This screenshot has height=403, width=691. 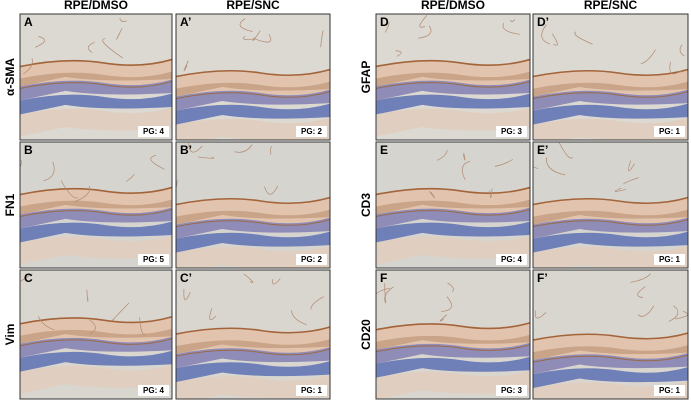 What do you see at coordinates (542, 150) in the screenshot?
I see `panel-letter: E’` at bounding box center [542, 150].